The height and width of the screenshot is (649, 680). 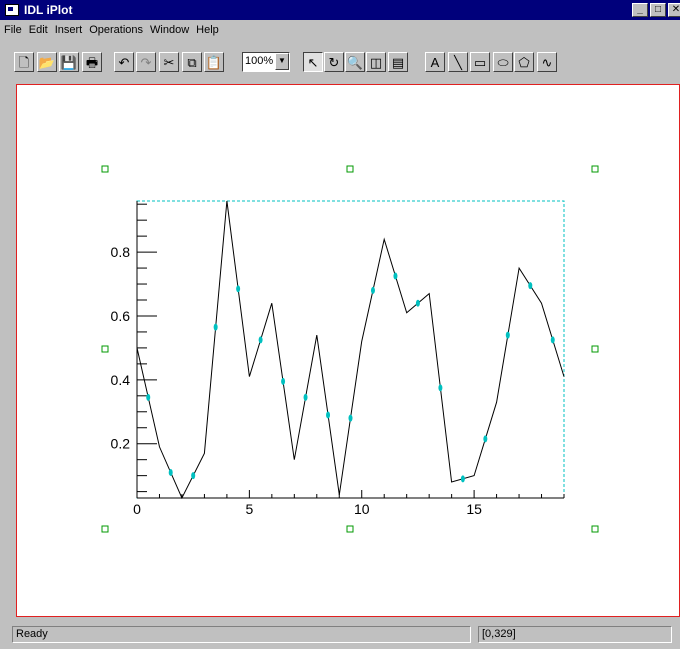 I want to click on x-tick-label: 15, so click(x=474, y=509).